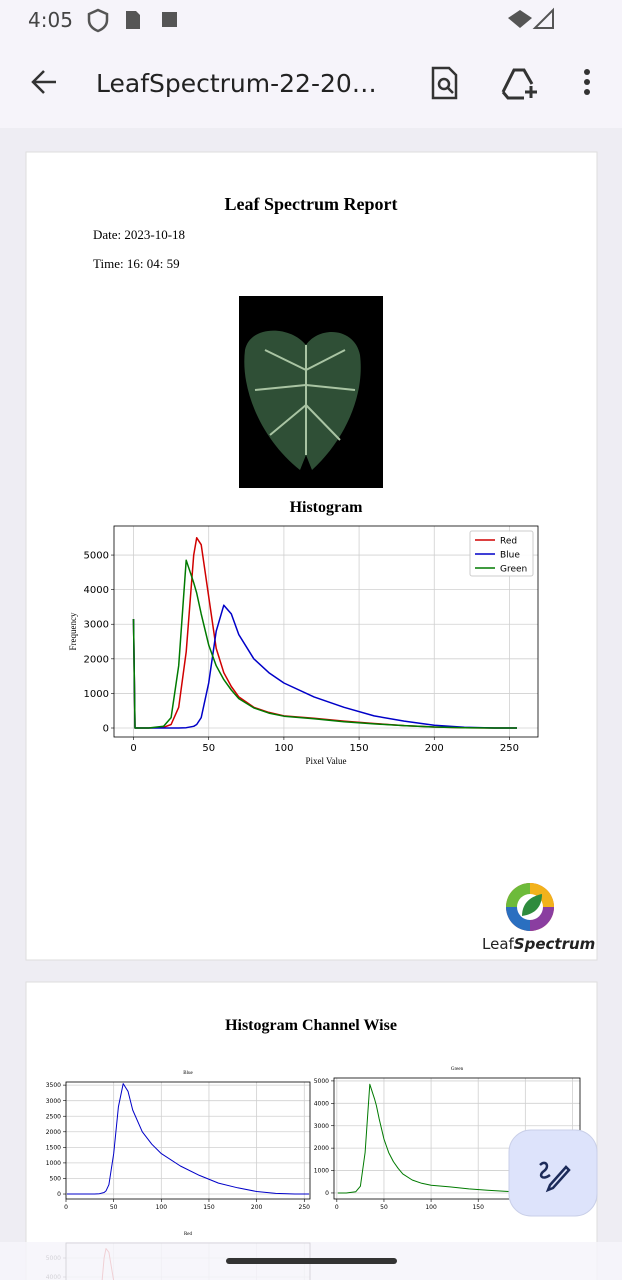 The width and height of the screenshot is (622, 1280). Describe the element at coordinates (188, 1234) in the screenshot. I see `chart-title: Red` at that location.